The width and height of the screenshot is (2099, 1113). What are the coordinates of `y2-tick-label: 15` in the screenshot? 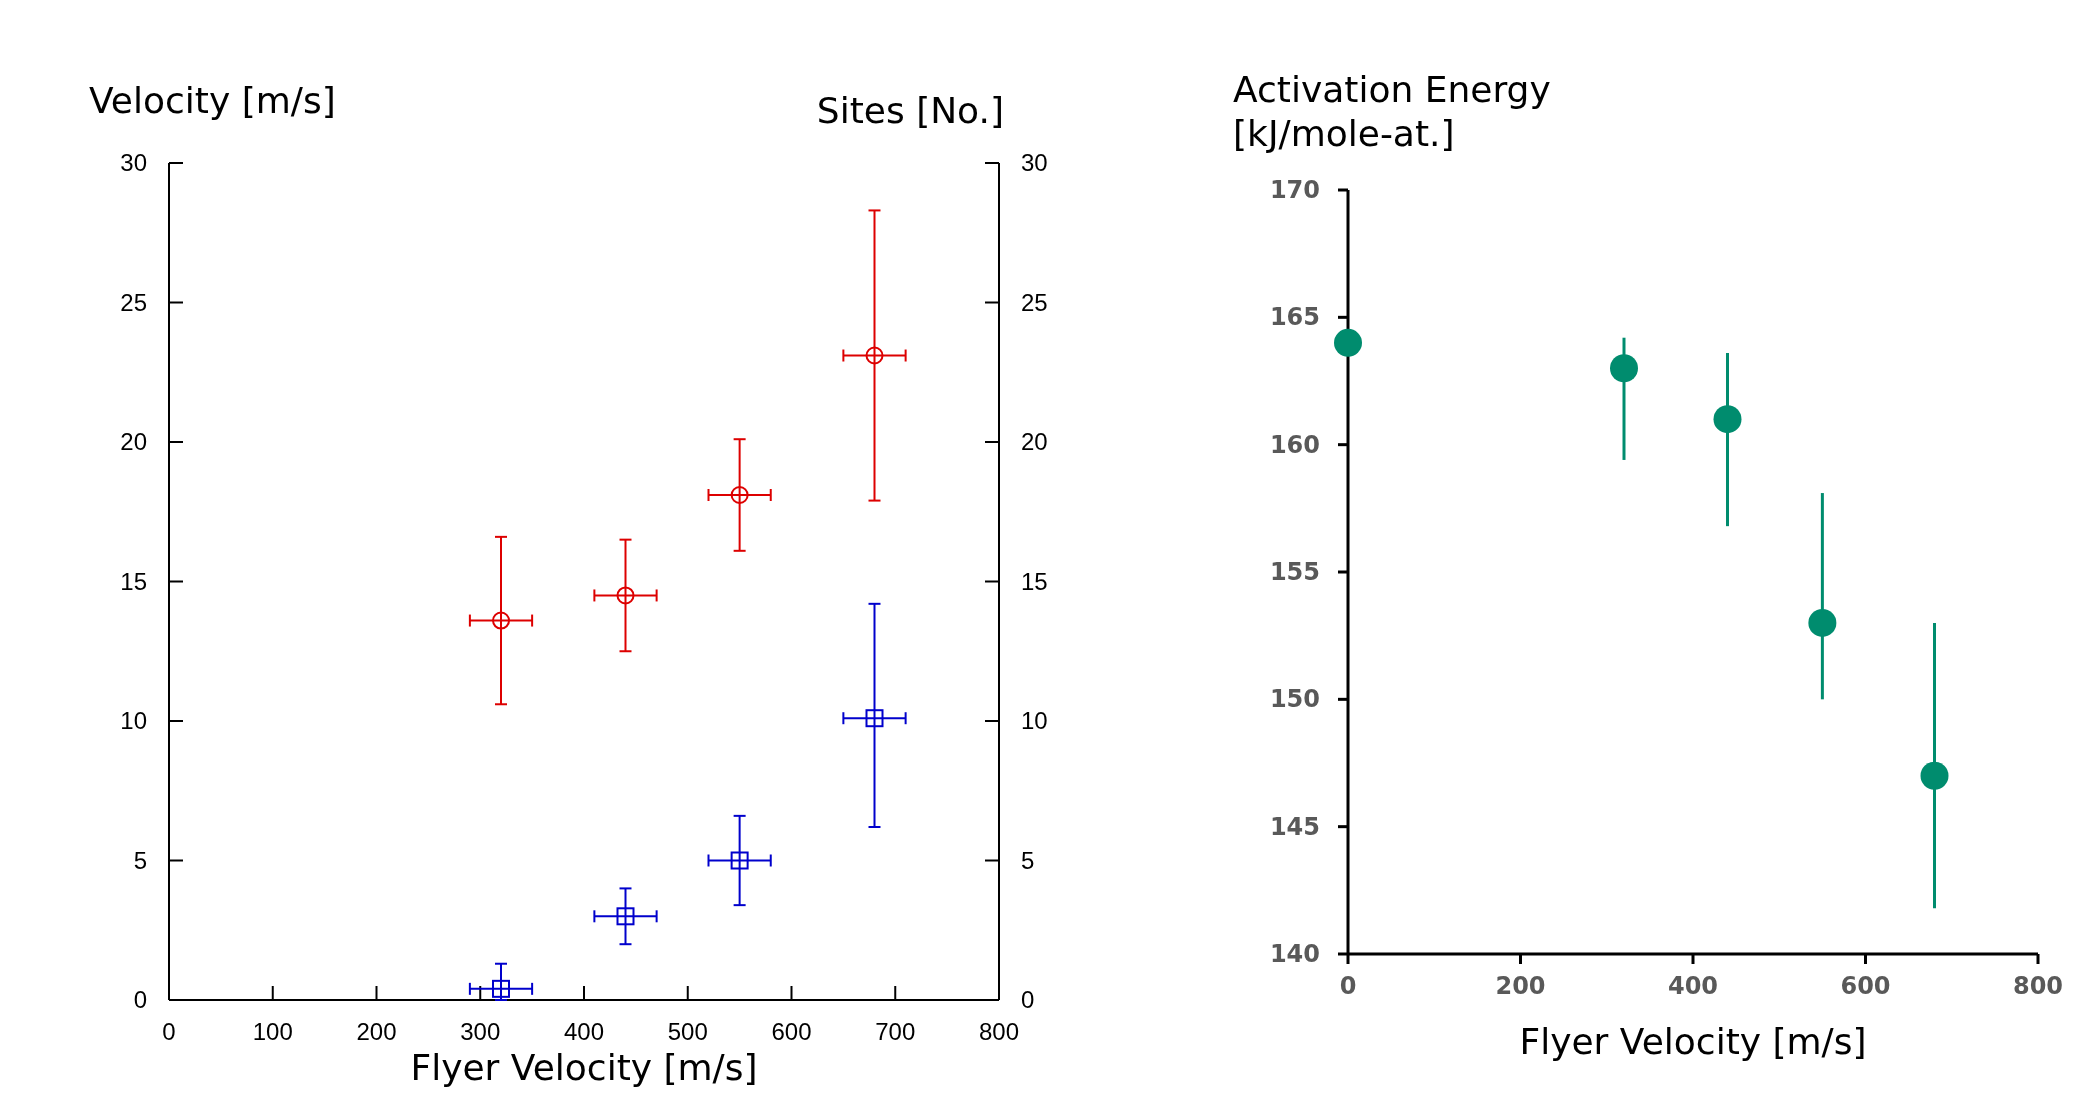 It's located at (1034, 581).